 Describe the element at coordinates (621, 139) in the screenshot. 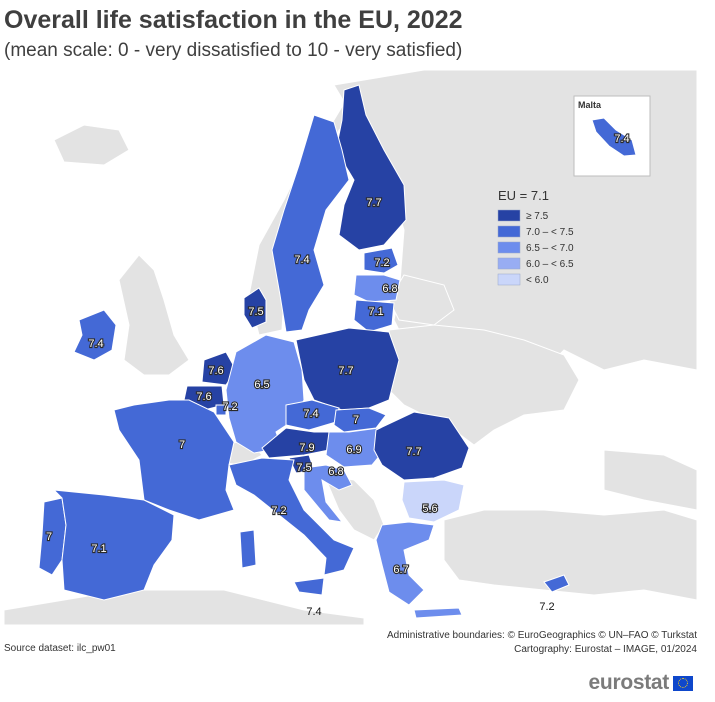

I see `malta-value-label: 7.4` at that location.